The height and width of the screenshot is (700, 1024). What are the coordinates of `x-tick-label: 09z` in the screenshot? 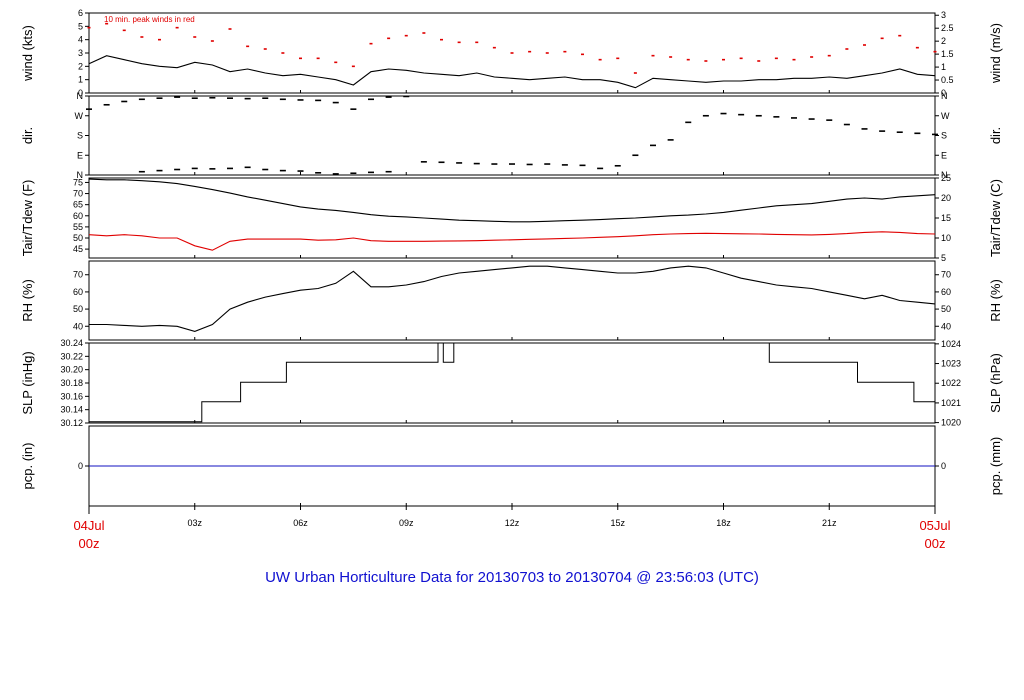 It's located at (406, 523).